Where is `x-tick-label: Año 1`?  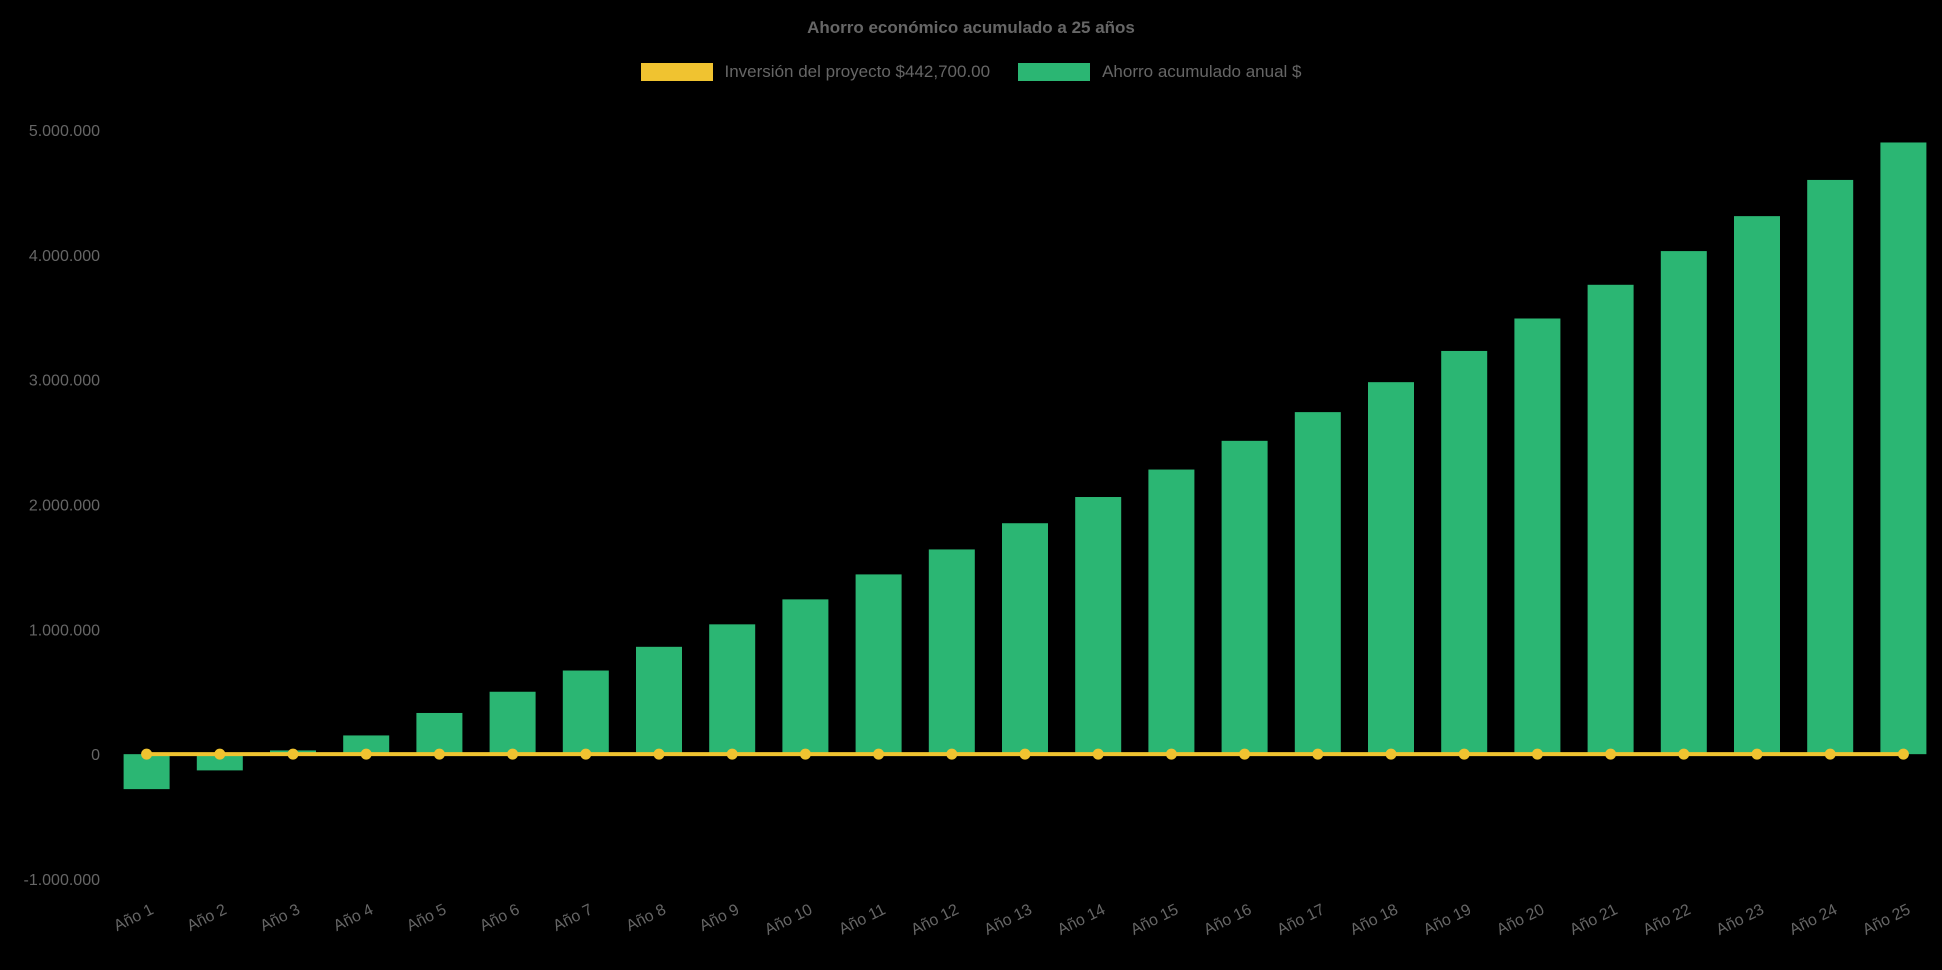
x-tick-label: Año 1 is located at coordinates (133, 918).